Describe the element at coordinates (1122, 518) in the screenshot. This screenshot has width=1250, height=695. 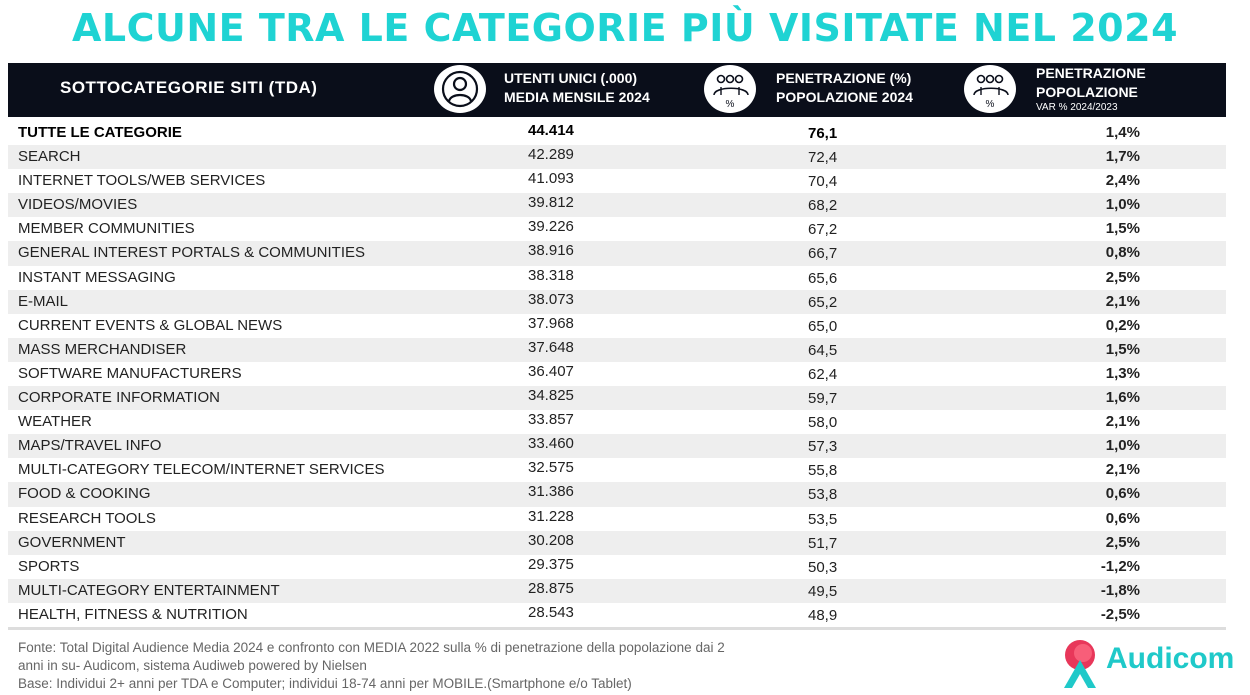
I see `row-variation: 0,6%` at that location.